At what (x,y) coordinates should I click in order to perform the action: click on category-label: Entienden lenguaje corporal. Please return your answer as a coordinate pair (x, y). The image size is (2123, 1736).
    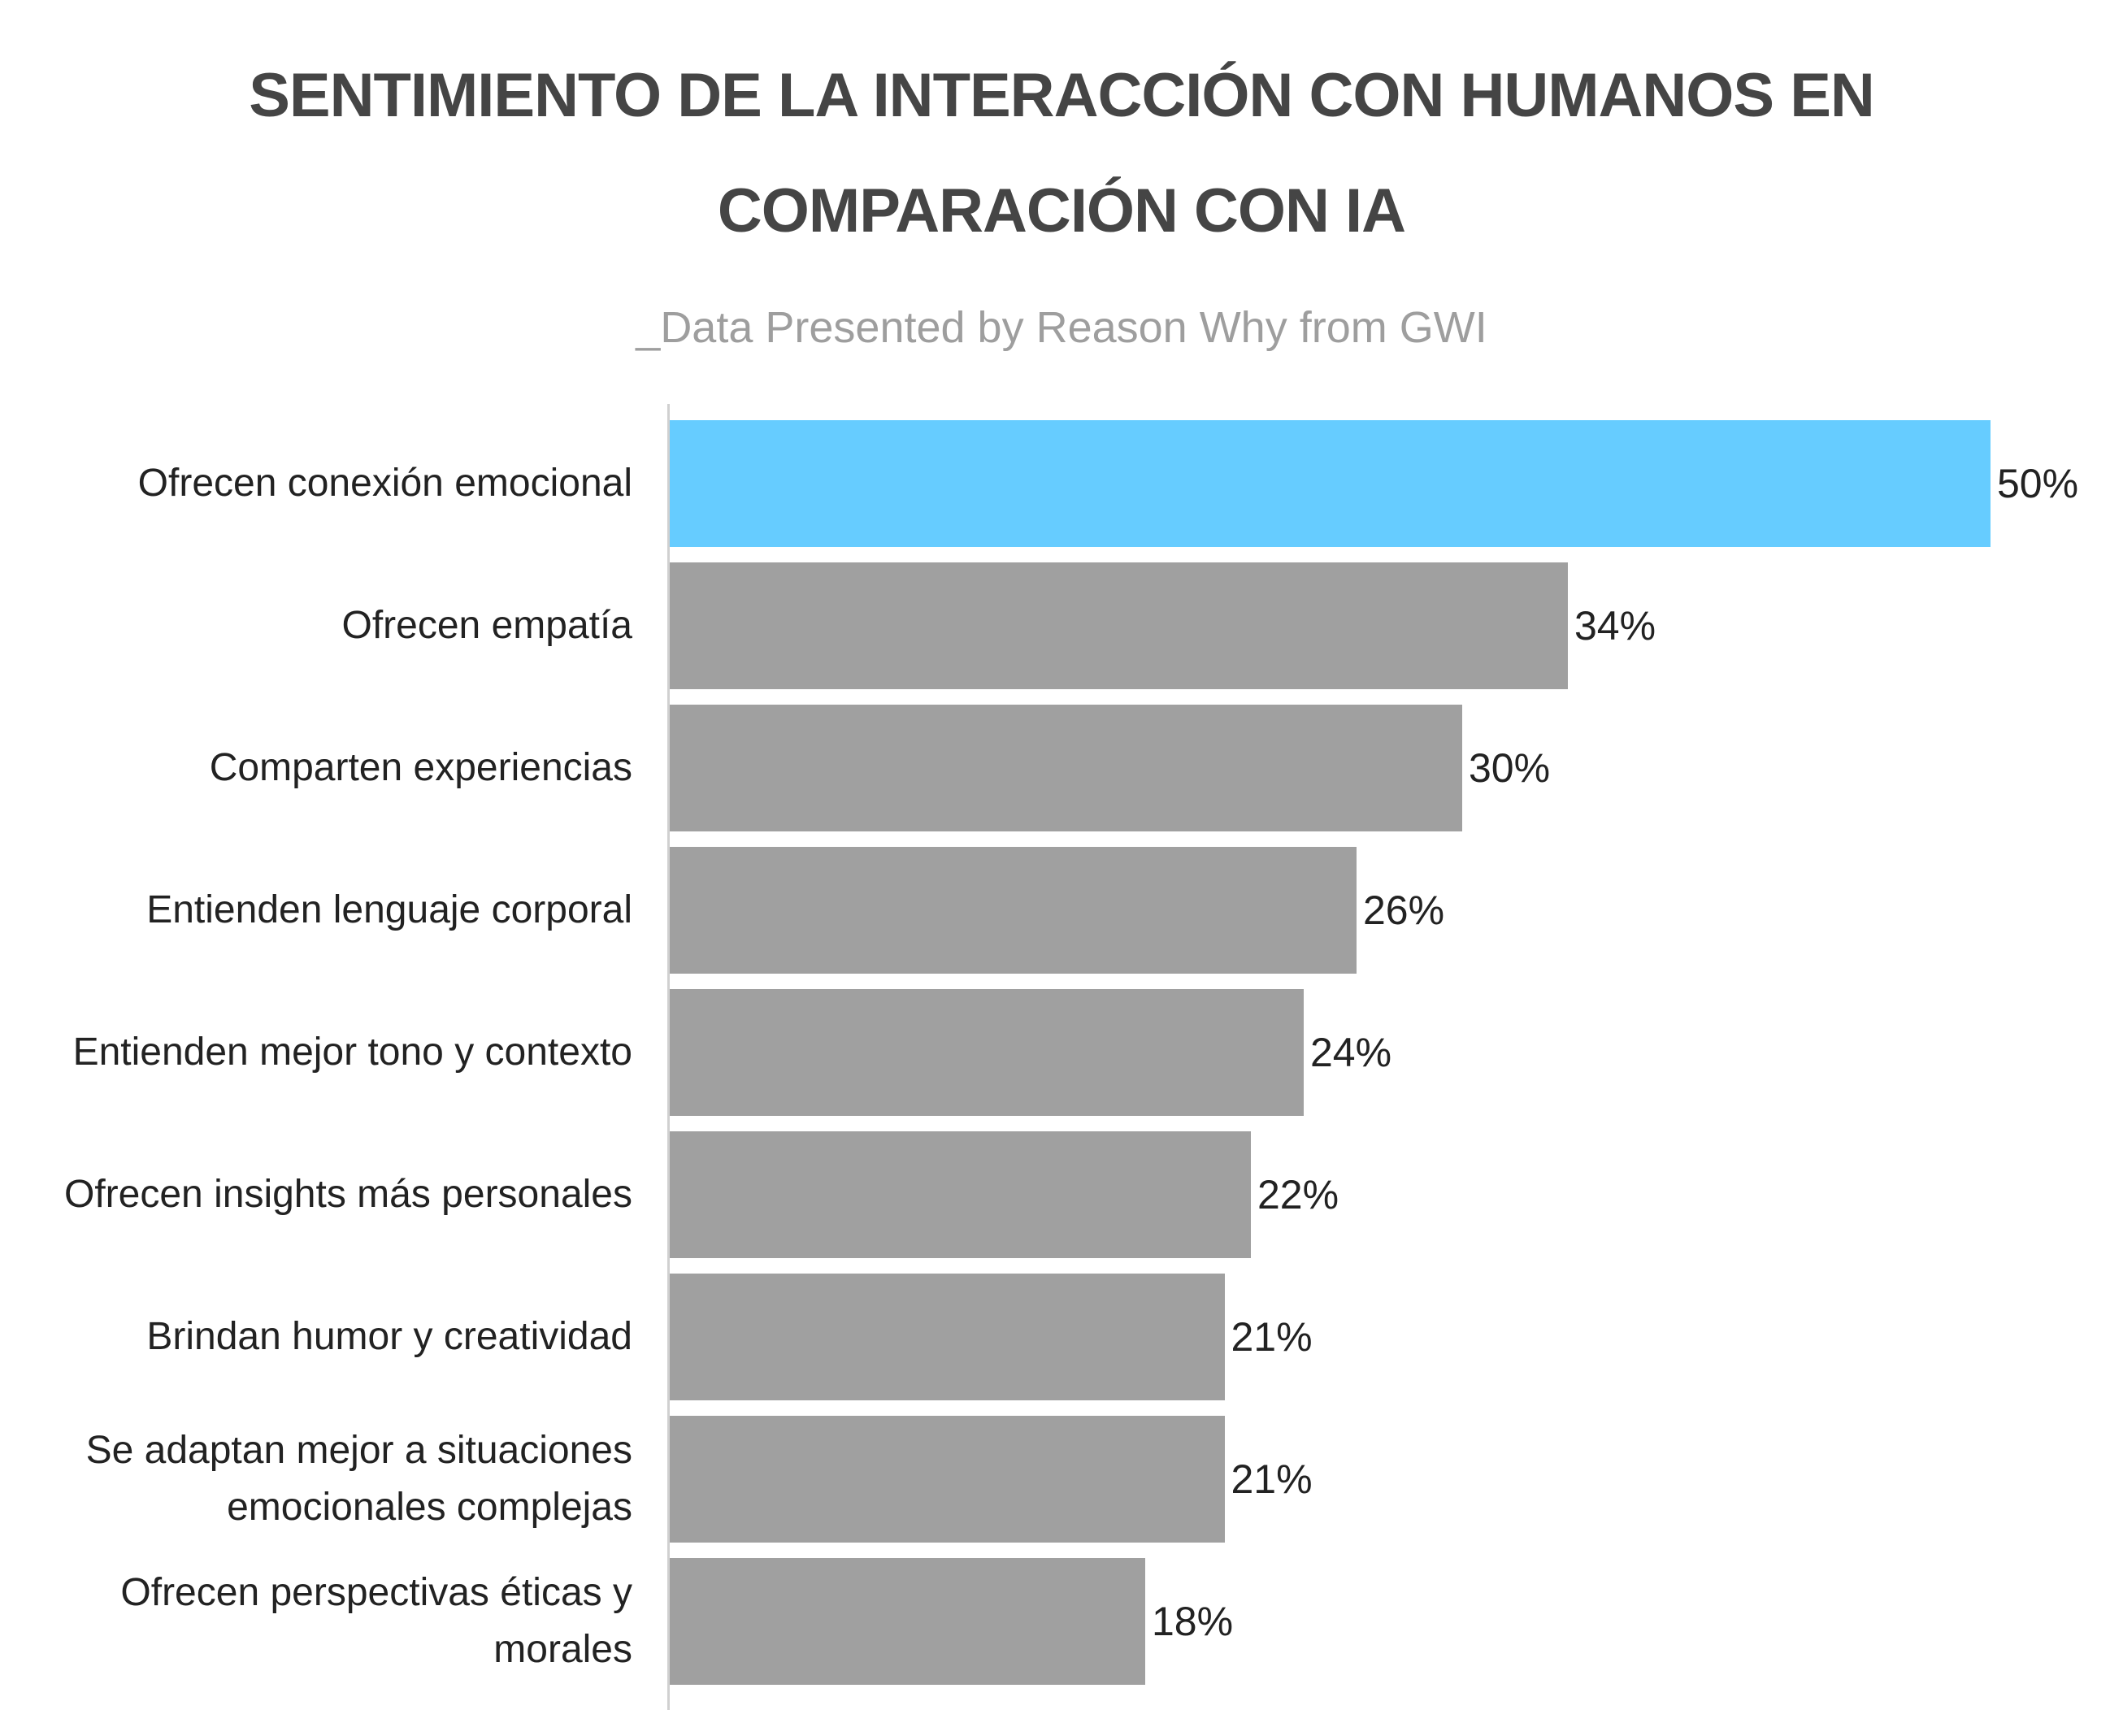
    Looking at the image, I should click on (316, 910).